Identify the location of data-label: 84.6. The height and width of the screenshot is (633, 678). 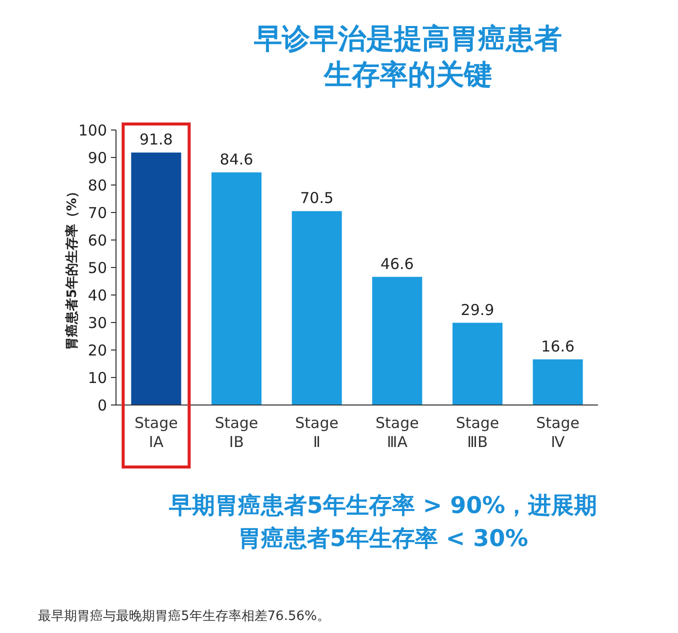
(237, 159).